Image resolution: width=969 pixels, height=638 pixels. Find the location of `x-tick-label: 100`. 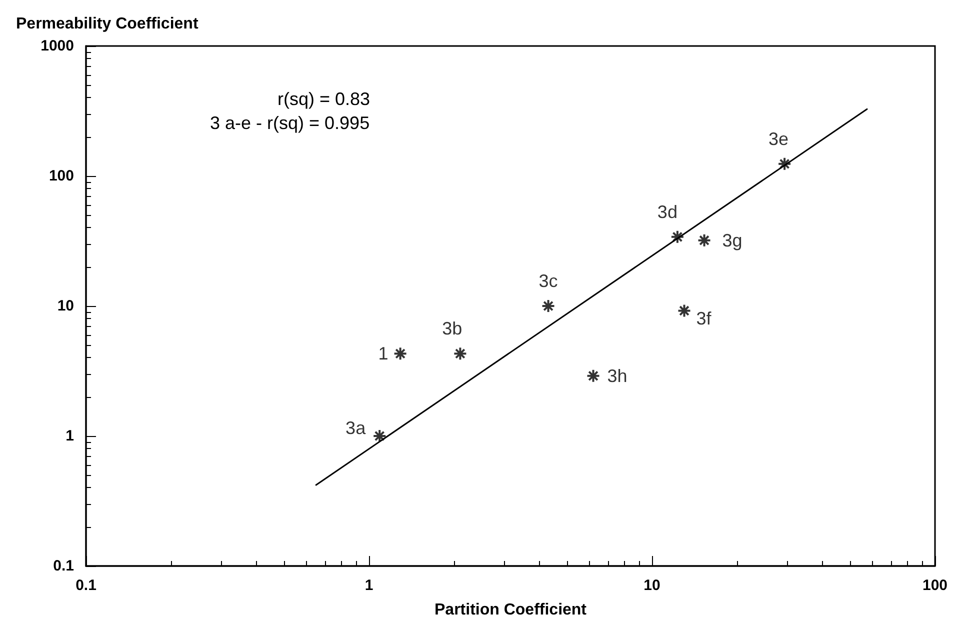

x-tick-label: 100 is located at coordinates (935, 585).